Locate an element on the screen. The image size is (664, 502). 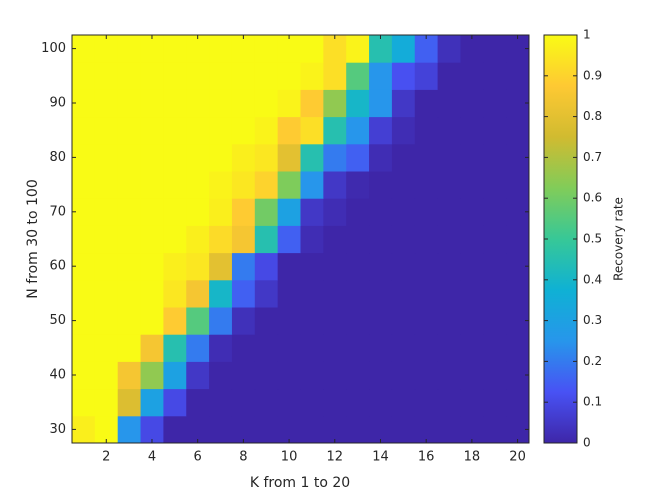
y-tick-label: 100 is located at coordinates (53, 48).